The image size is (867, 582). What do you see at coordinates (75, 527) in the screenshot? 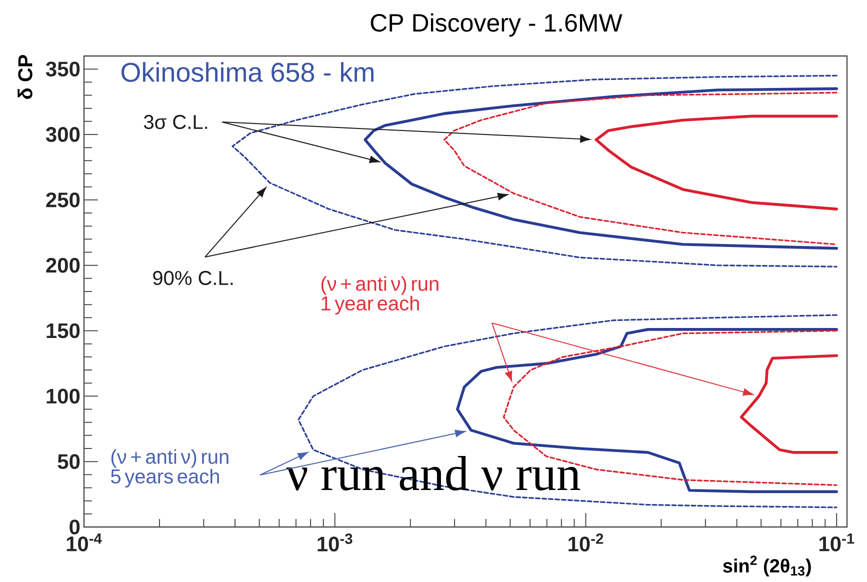
I see `y-tick-label: 0` at bounding box center [75, 527].